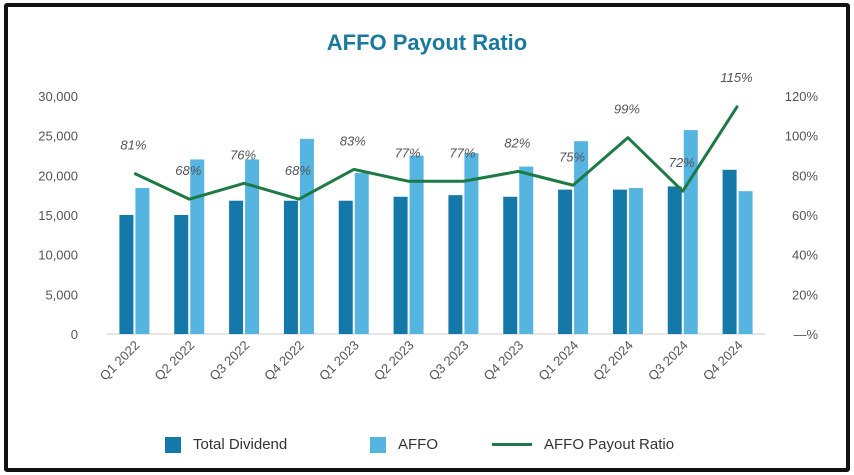 Image resolution: width=854 pixels, height=475 pixels. Describe the element at coordinates (805, 175) in the screenshot. I see `y-right-tick-label: 80%` at that location.